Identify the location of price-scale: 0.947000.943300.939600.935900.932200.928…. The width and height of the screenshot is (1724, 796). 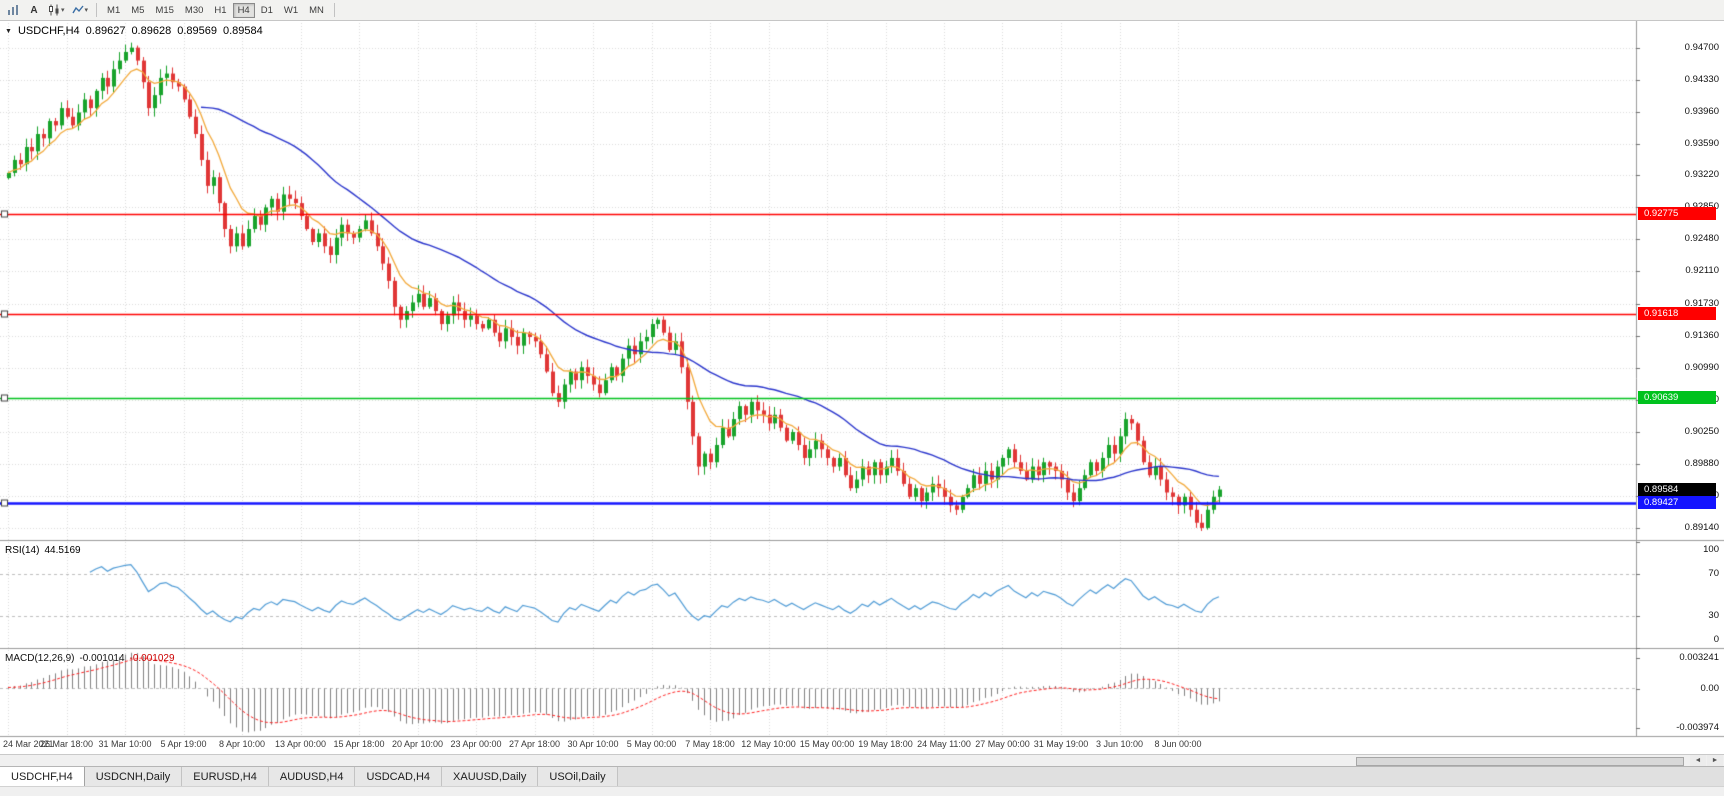
(1680, 377).